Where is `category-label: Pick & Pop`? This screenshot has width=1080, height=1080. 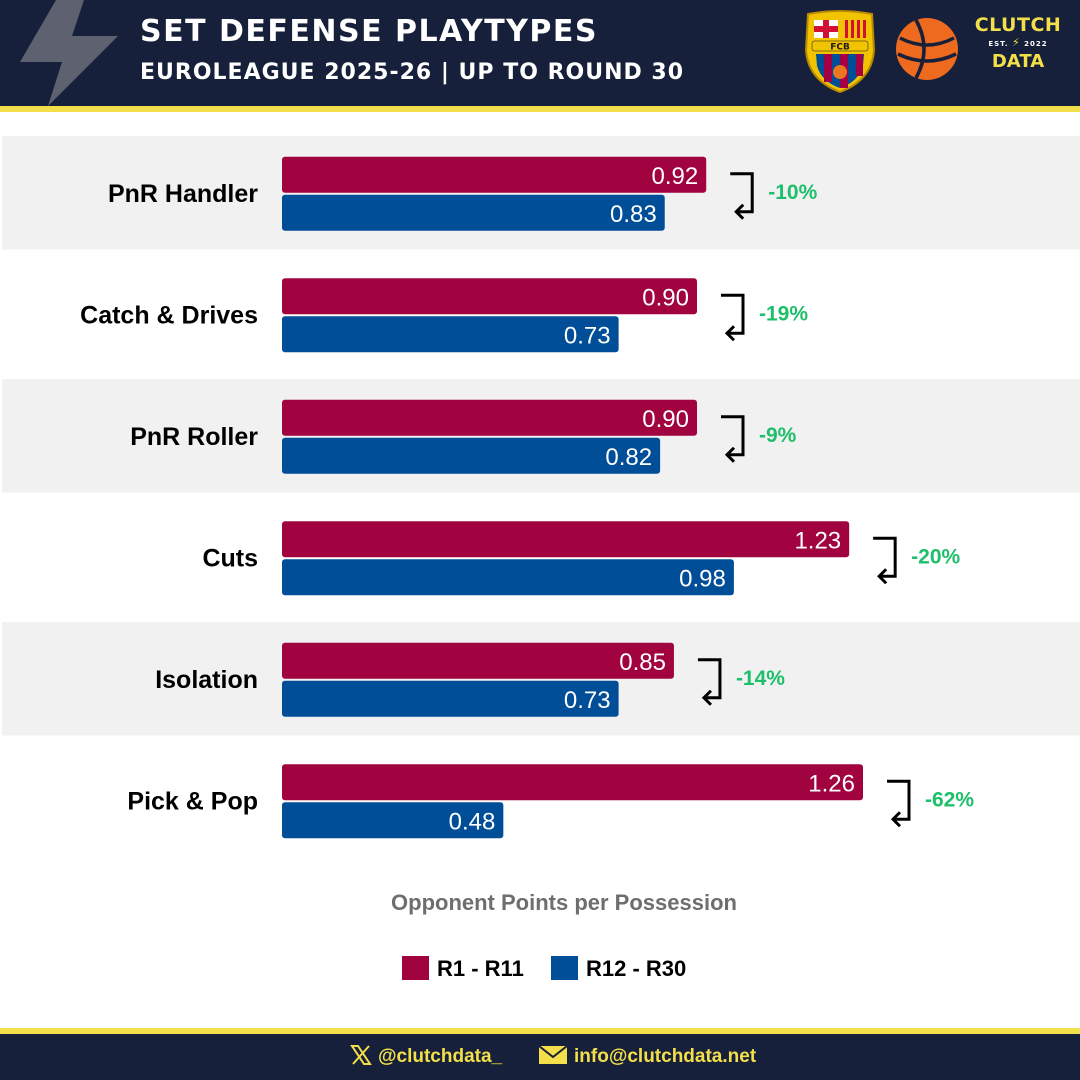 category-label: Pick & Pop is located at coordinates (192, 801).